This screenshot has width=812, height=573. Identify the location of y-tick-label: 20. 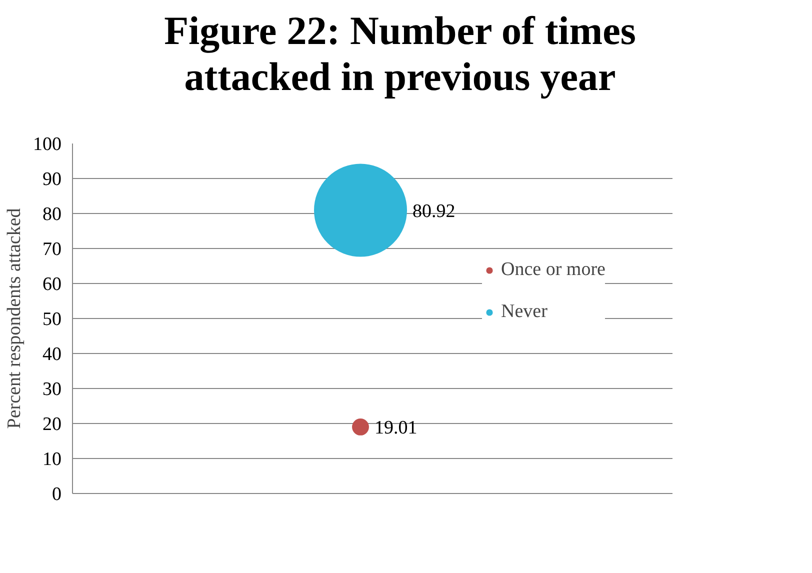
(52, 424).